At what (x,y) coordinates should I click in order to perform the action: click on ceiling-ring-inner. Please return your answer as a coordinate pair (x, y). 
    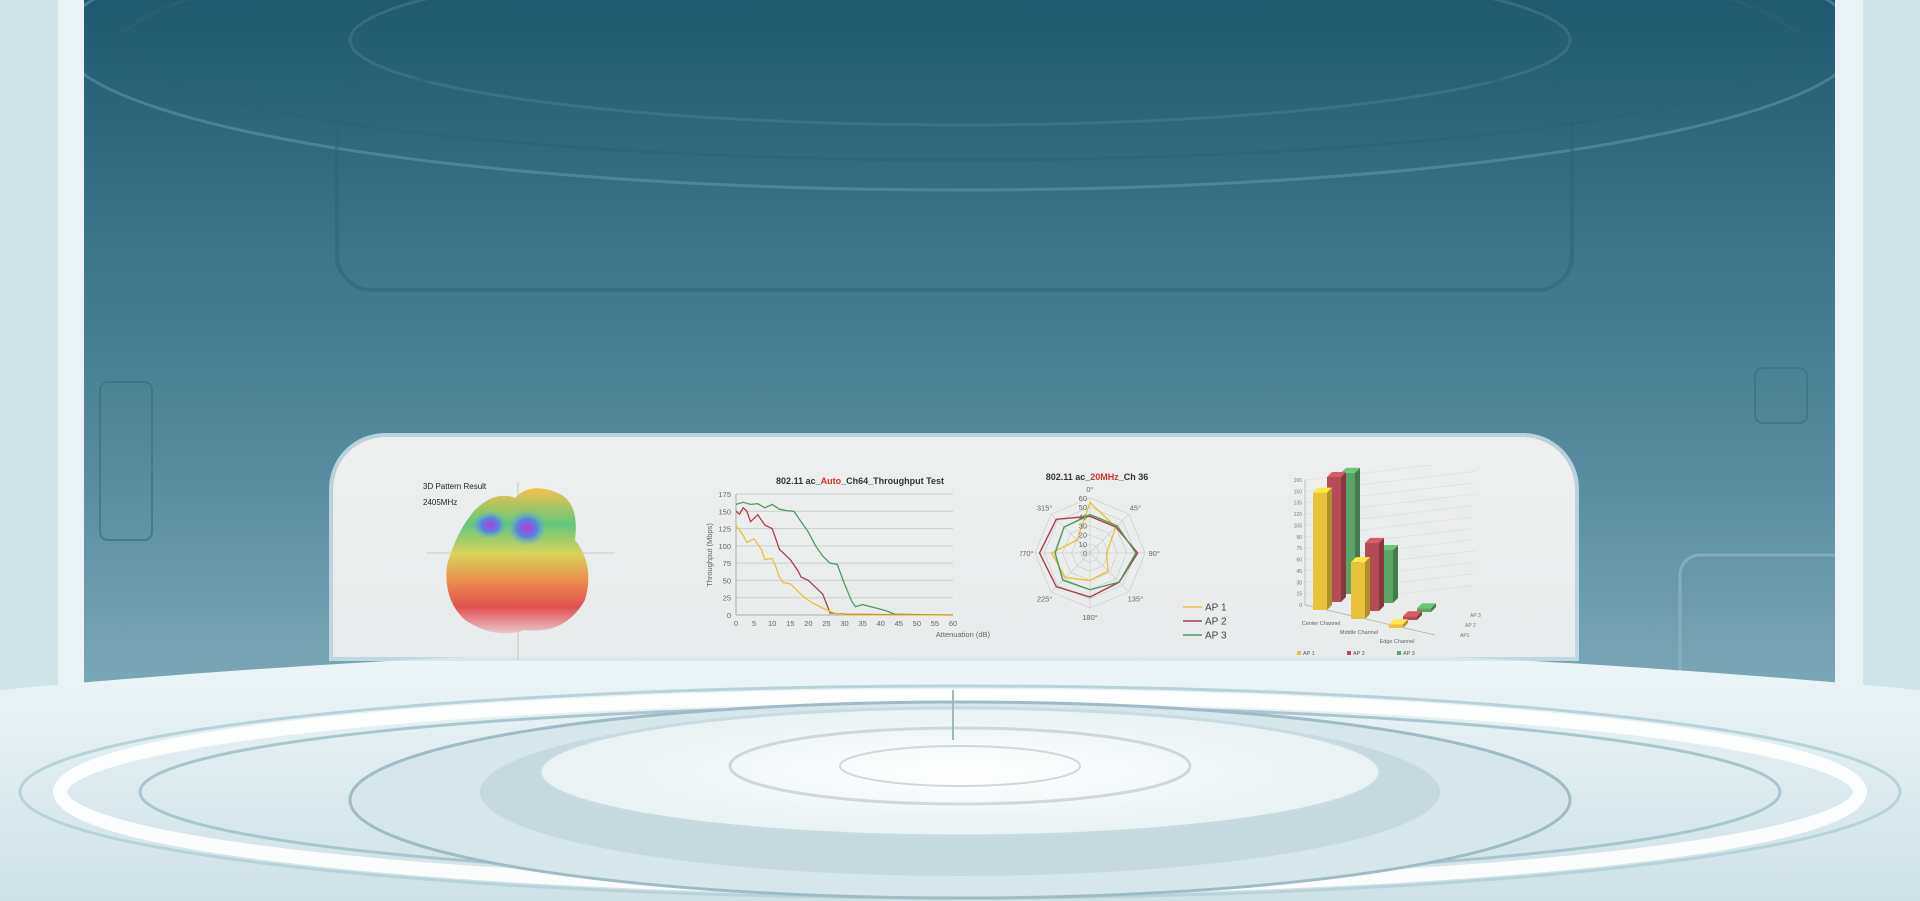
    Looking at the image, I should click on (960, 63).